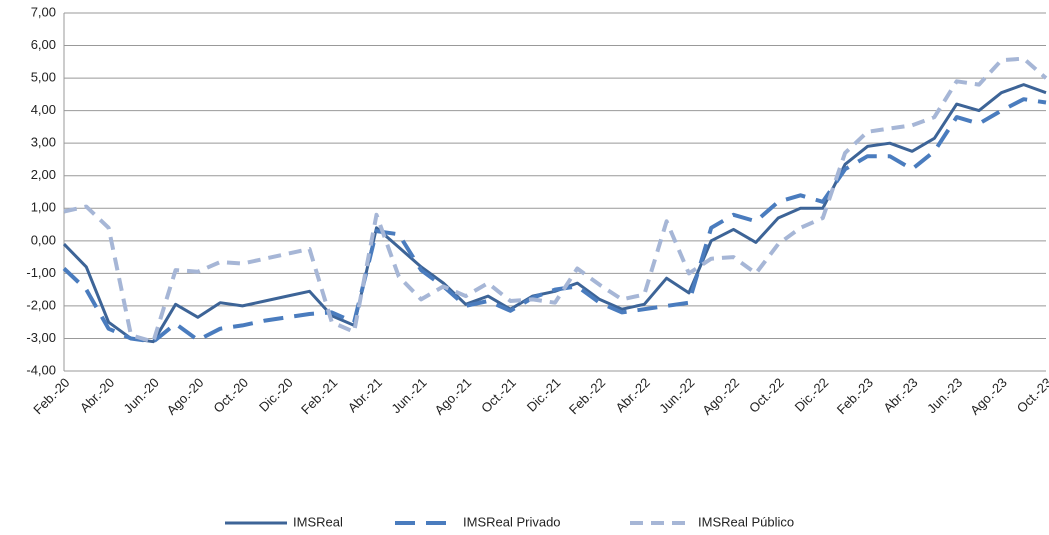 This screenshot has width=1049, height=535. Describe the element at coordinates (900, 395) in the screenshot. I see `x-tick-label: Abr.-23` at that location.